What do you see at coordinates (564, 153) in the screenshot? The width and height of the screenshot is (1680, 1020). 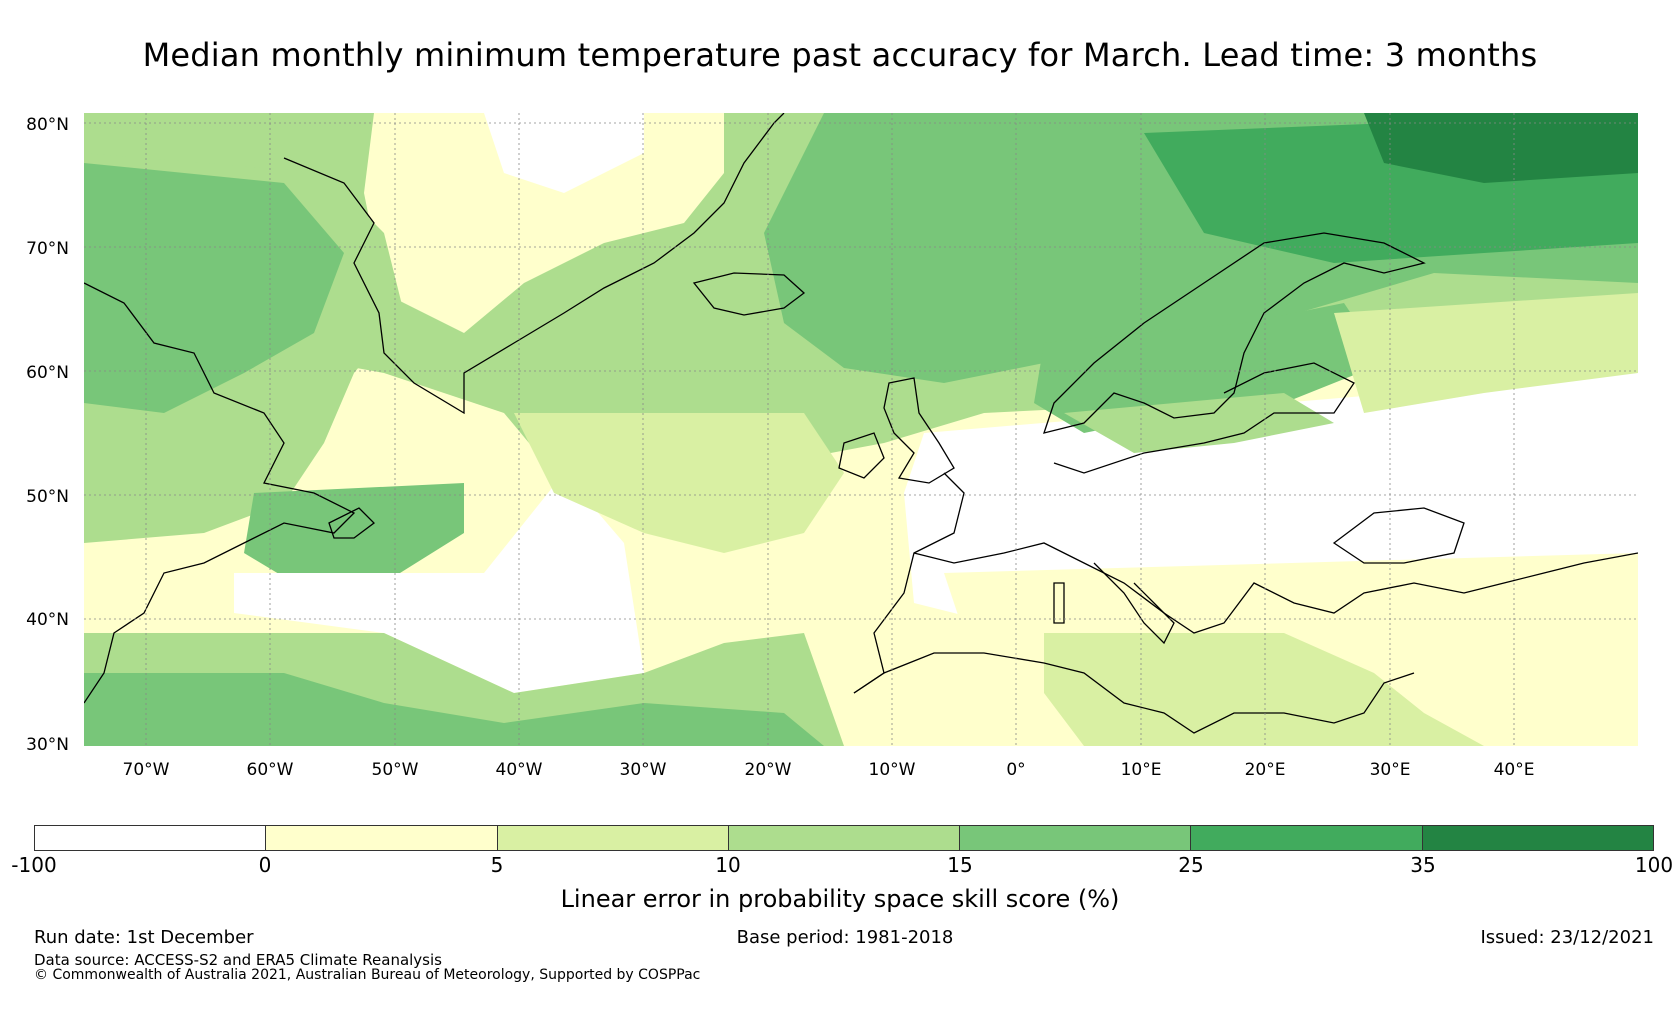 I see `region-greenland-lowest` at bounding box center [564, 153].